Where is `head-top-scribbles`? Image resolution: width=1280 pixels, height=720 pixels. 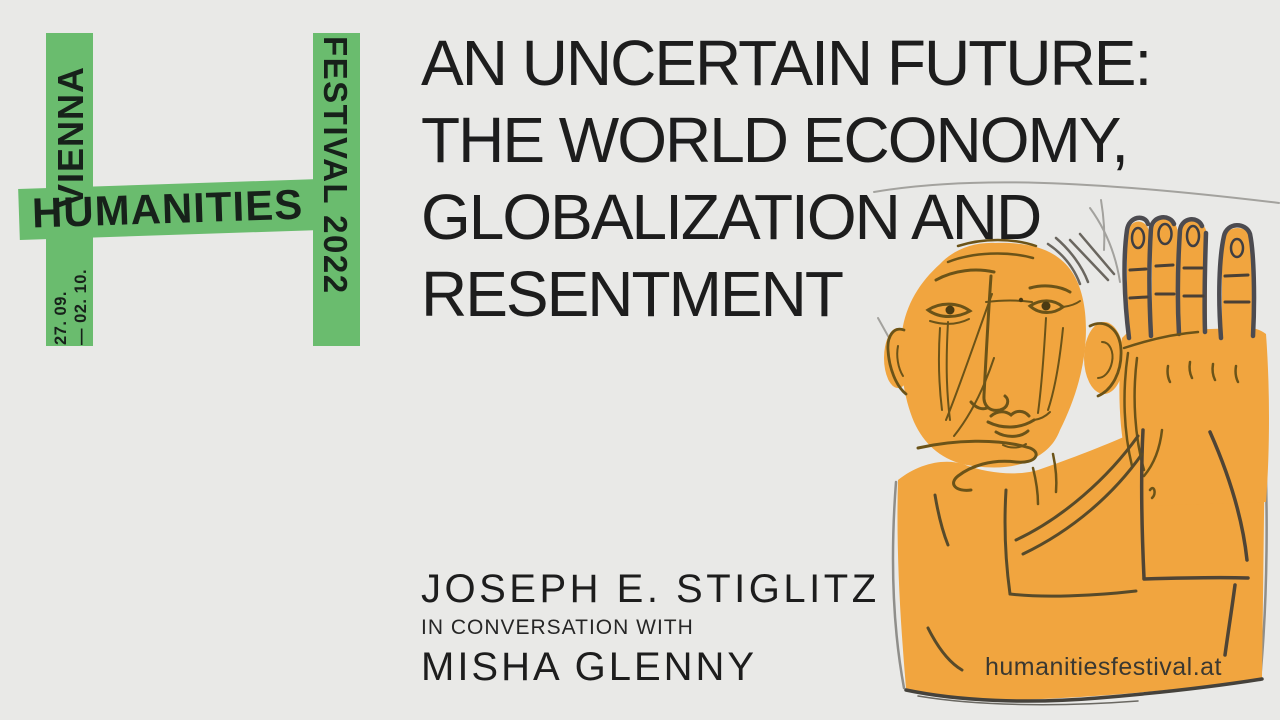
head-top-scribbles is located at coordinates (1081, 259).